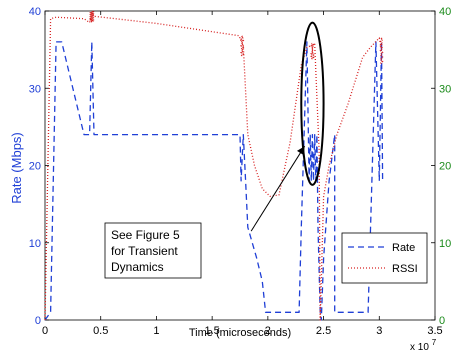  I want to click on annotation-arrow-head, so click(300, 151).